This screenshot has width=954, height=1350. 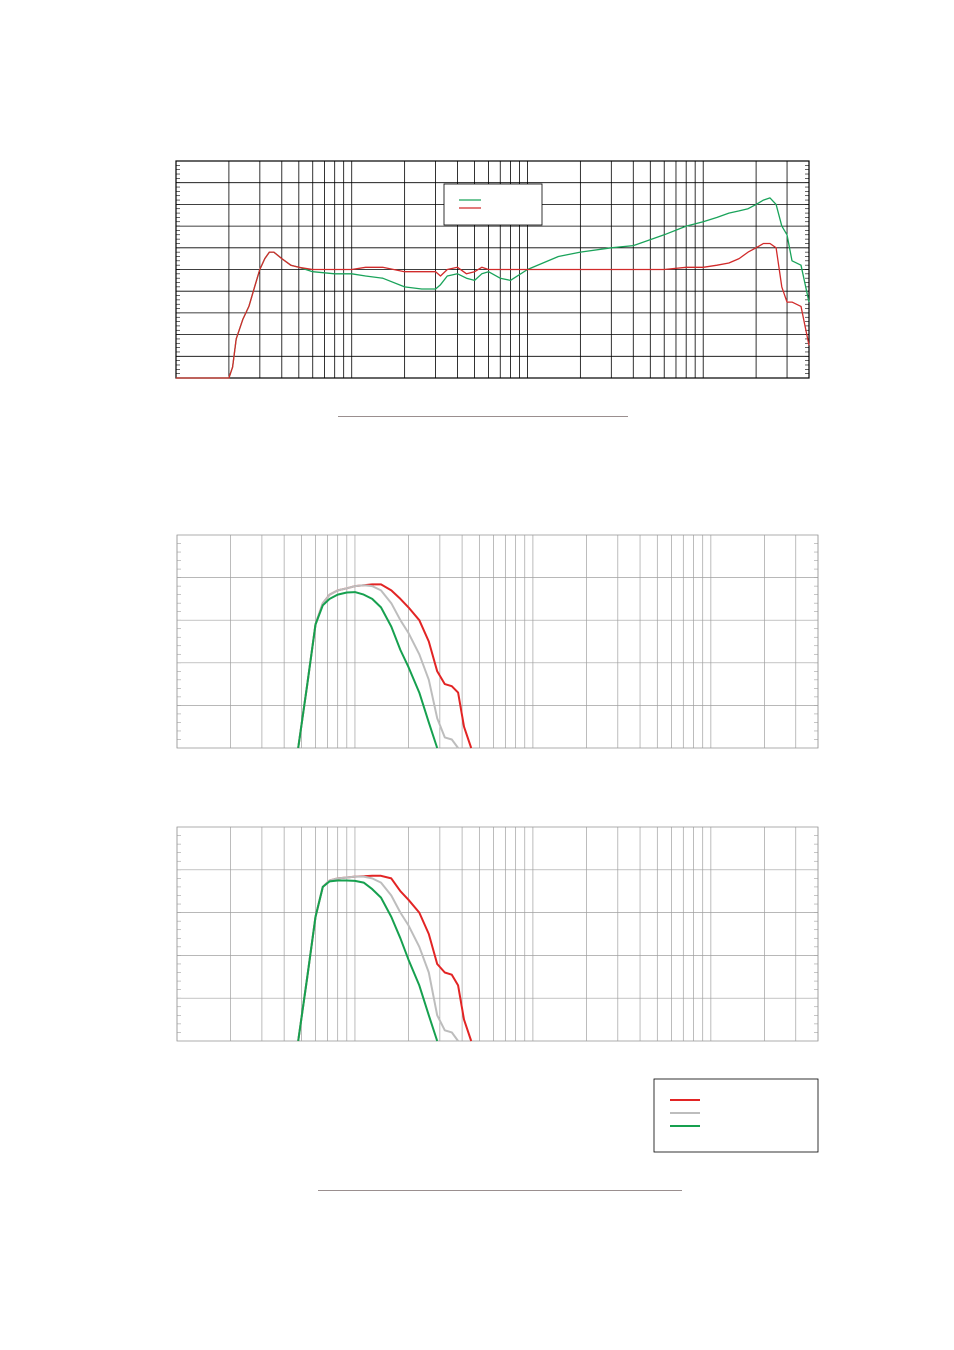 I want to click on legend-bottom, so click(x=736, y=1115).